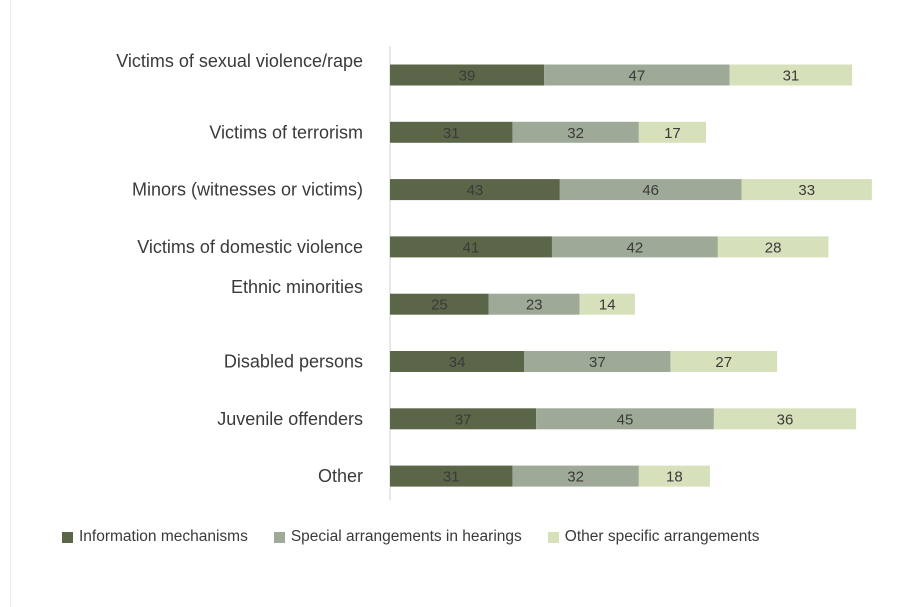 The image size is (917, 607). I want to click on legend-label: Information mechanisms, so click(163, 536).